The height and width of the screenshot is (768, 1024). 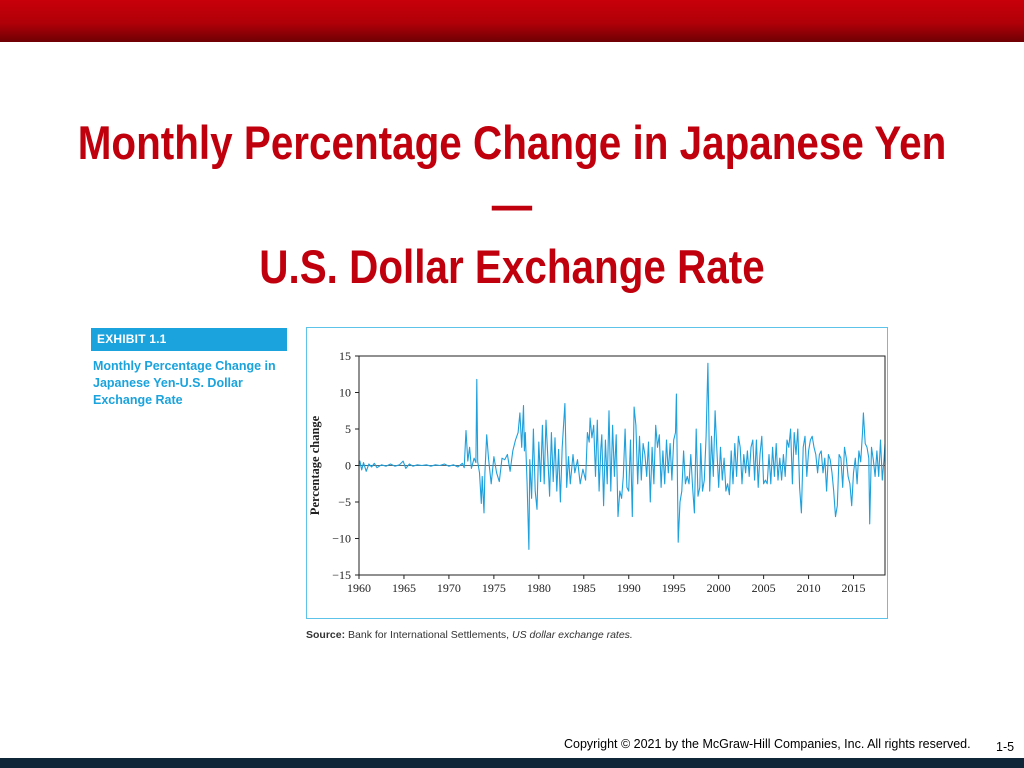 I want to click on y-tick-label-5: −10, so click(x=341, y=539).